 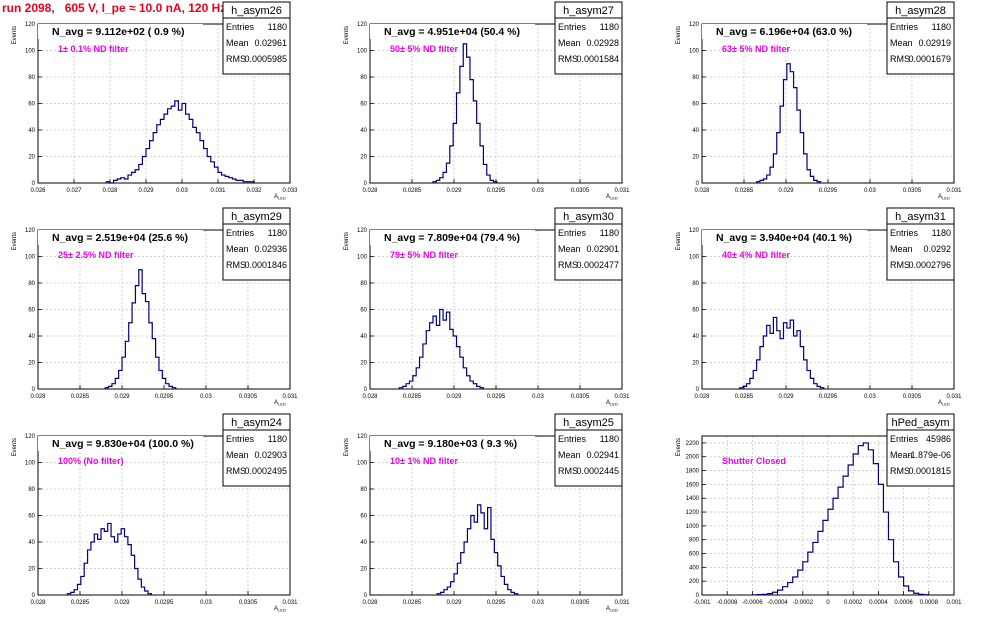 I want to click on stats-value: 0.0001584, so click(x=597, y=59).